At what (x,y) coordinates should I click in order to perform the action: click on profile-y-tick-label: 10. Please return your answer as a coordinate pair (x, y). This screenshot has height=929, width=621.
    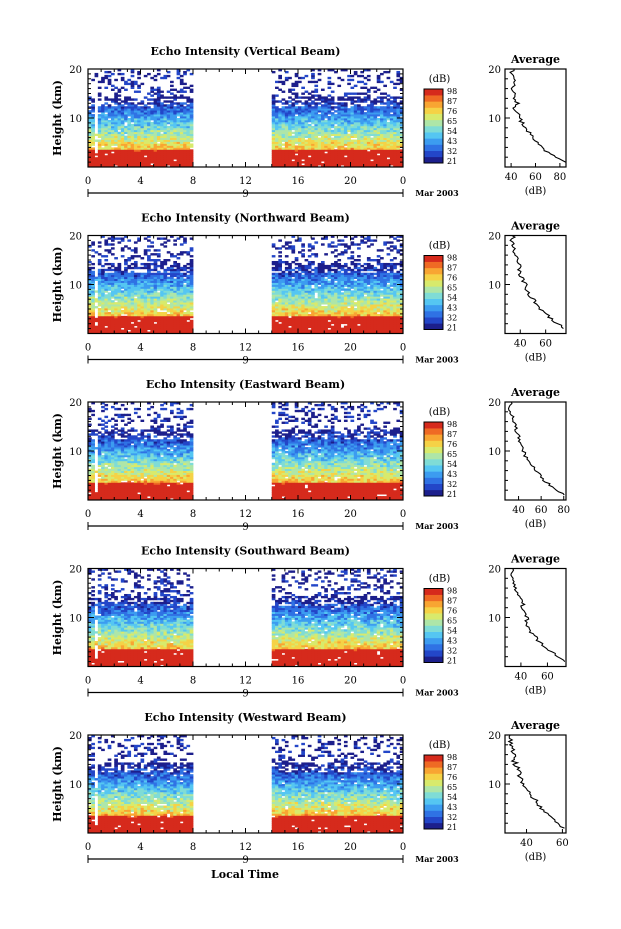
    Looking at the image, I should click on (494, 119).